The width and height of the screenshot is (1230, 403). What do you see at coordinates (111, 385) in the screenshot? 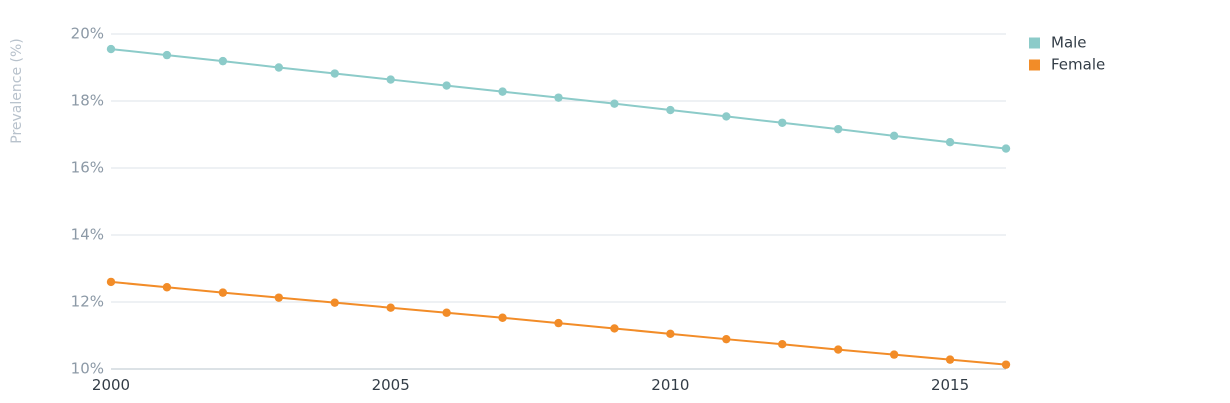
I see `x-tick-label: 2000` at bounding box center [111, 385].